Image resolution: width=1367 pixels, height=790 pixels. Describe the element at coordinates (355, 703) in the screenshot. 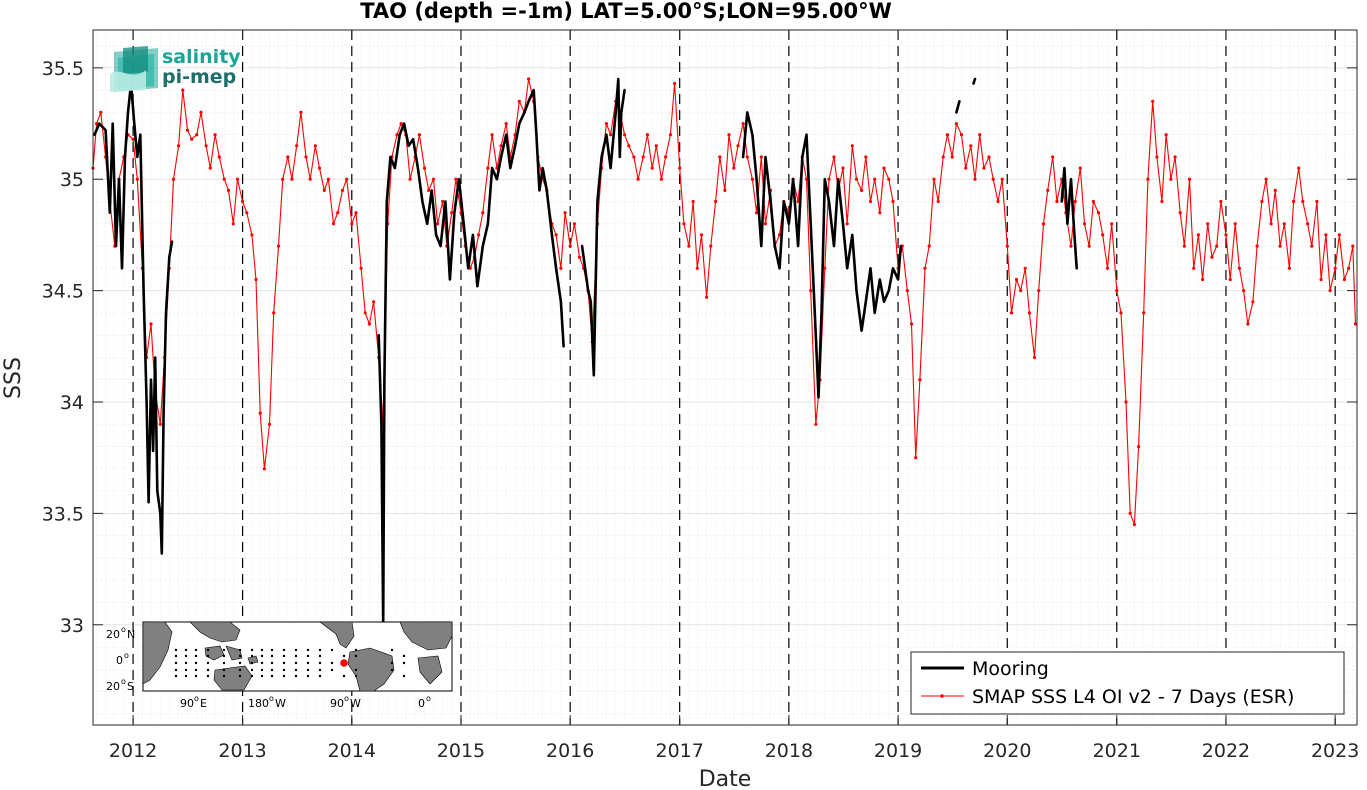

I see `svg-text: W` at that location.